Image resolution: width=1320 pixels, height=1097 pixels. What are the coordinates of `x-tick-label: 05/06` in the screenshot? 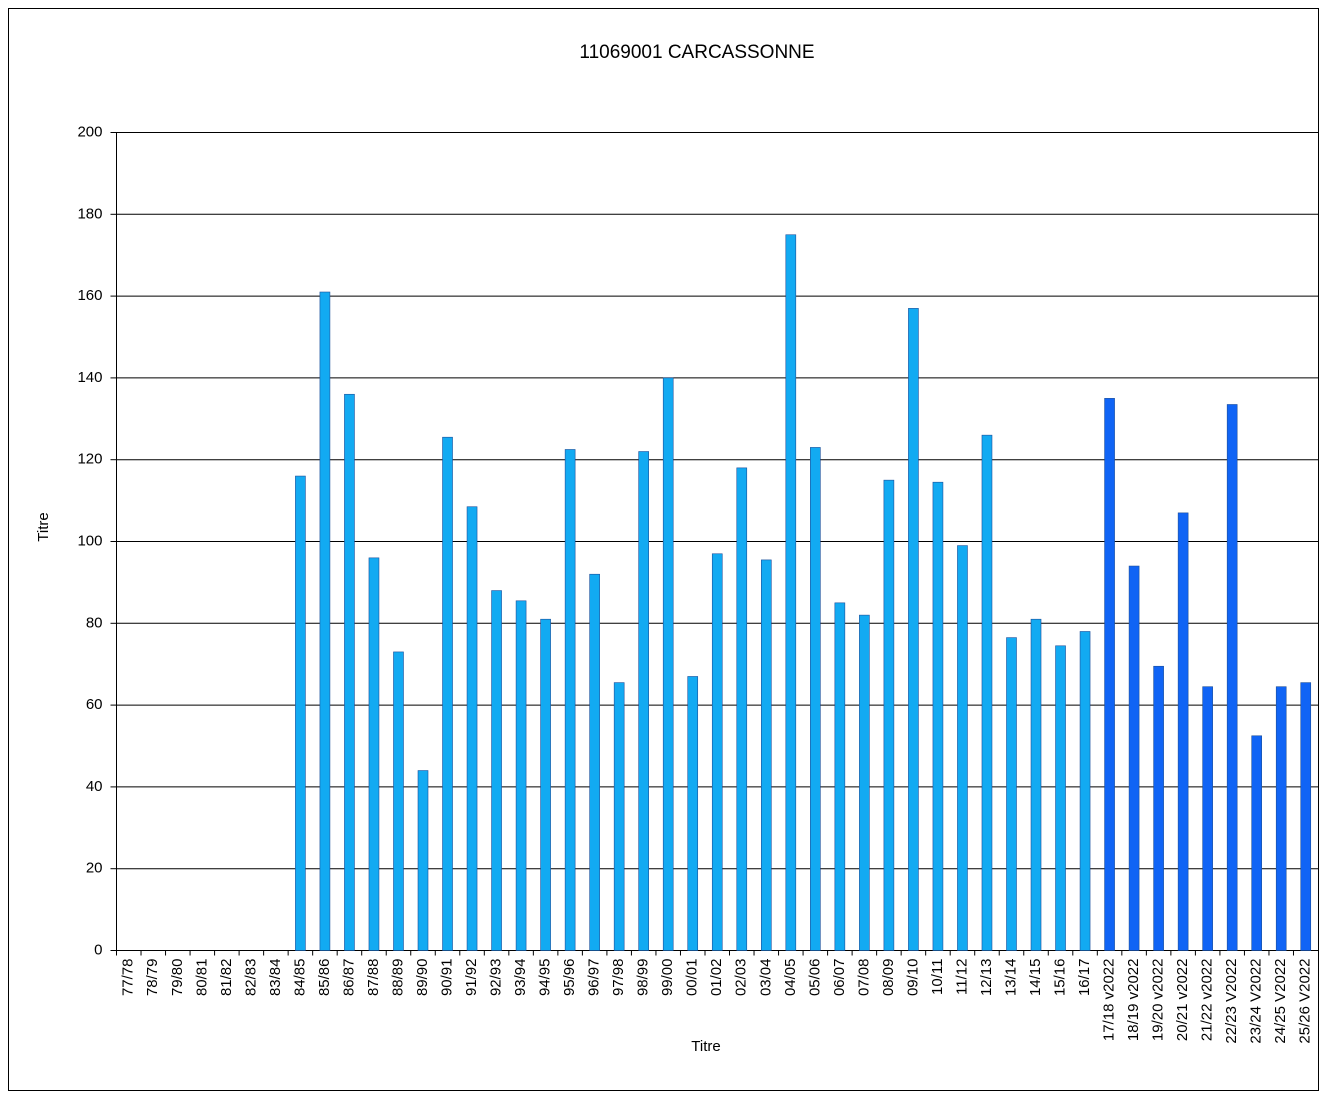 It's located at (814, 978).